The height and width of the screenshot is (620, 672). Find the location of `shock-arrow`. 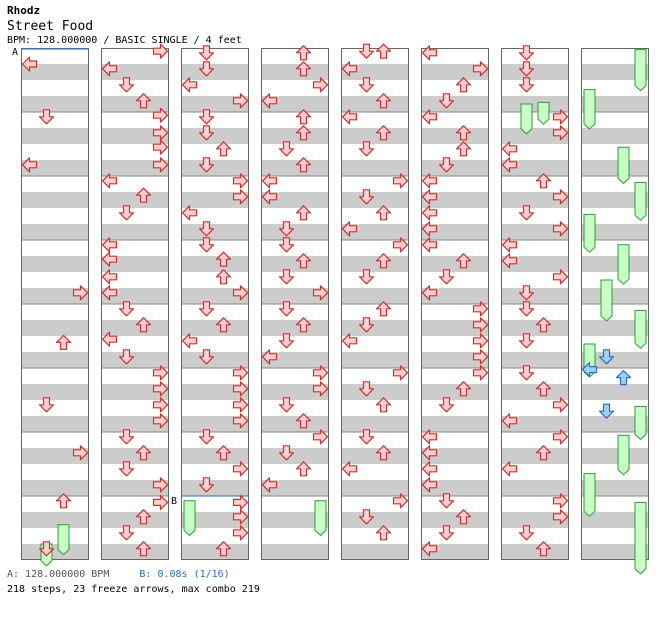

shock-arrow is located at coordinates (589, 370).